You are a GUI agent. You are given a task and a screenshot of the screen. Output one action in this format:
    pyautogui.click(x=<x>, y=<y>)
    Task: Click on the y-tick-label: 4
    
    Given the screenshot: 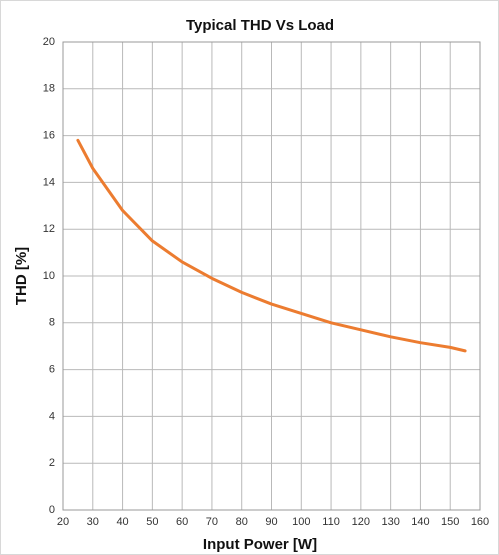 What is the action you would take?
    pyautogui.click(x=52, y=416)
    